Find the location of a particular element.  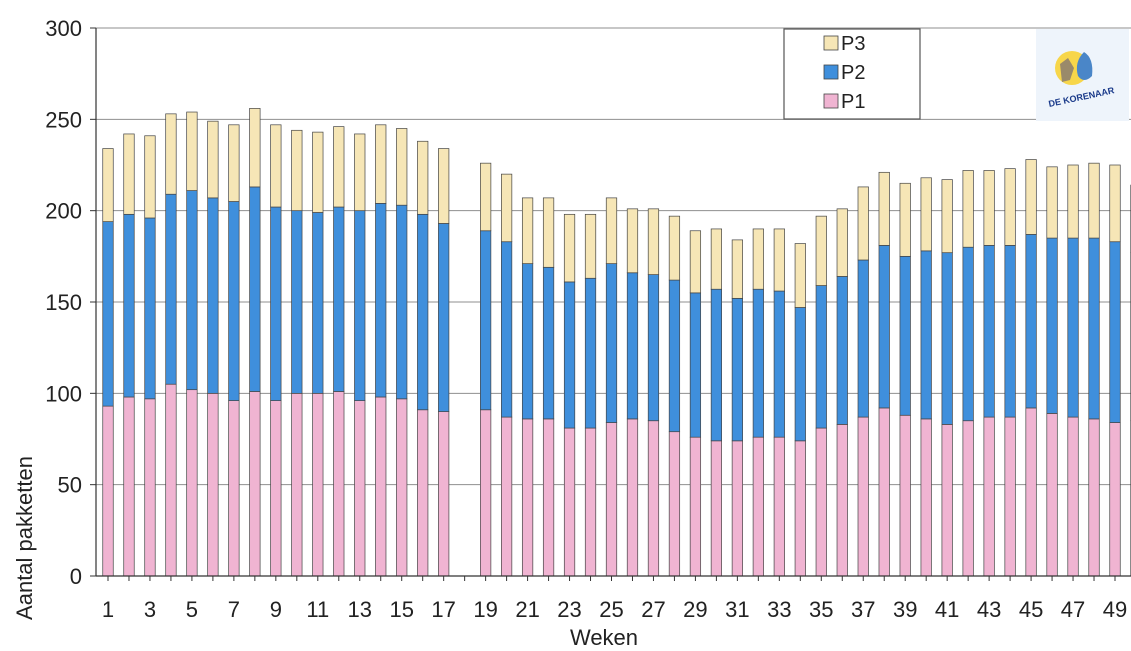

legend-box is located at coordinates (852, 74).